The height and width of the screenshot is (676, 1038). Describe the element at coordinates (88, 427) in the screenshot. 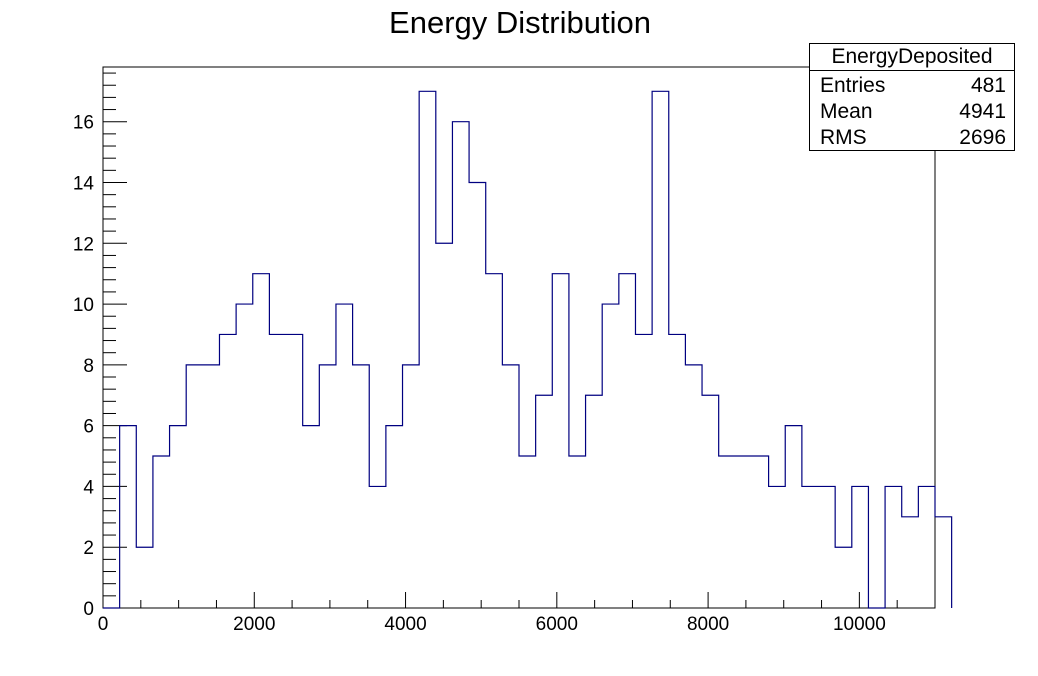

I see `y-tick-label: 6` at that location.